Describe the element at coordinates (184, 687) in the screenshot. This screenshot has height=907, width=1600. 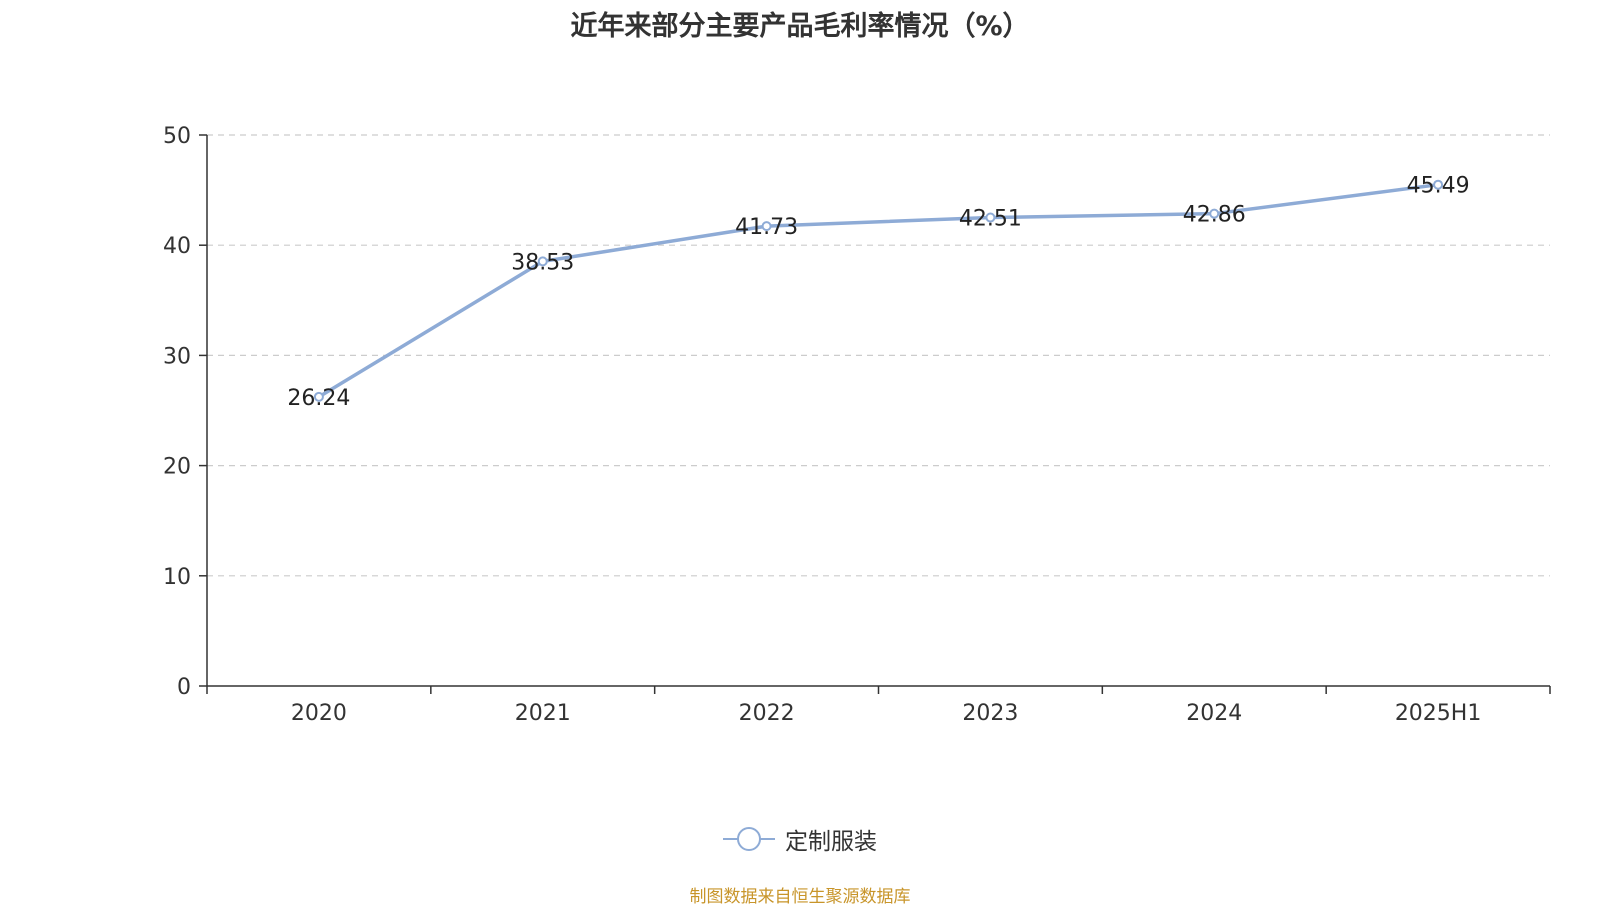
I see `y-tick-label: 0` at that location.